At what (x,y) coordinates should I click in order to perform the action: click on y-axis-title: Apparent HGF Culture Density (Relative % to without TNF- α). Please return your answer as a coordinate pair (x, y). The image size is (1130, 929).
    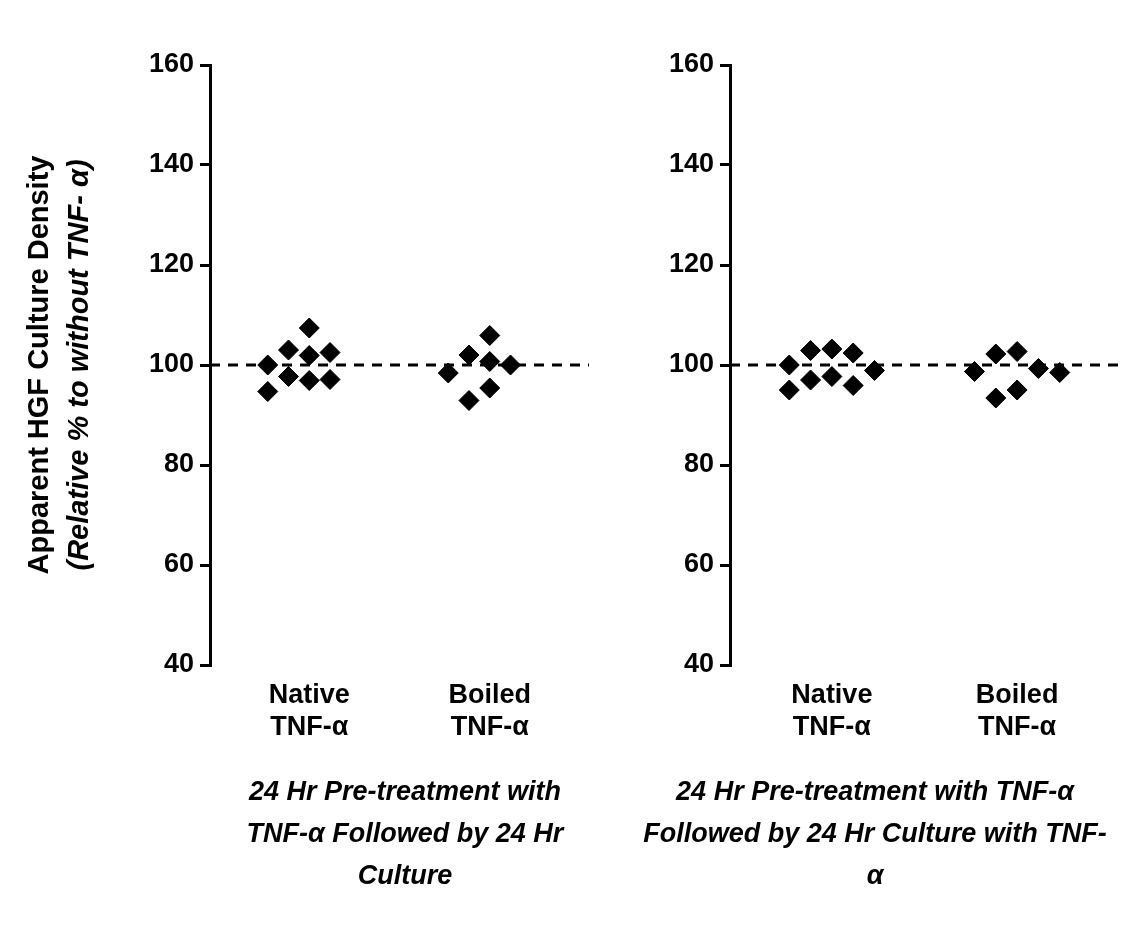
    Looking at the image, I should click on (58, 365).